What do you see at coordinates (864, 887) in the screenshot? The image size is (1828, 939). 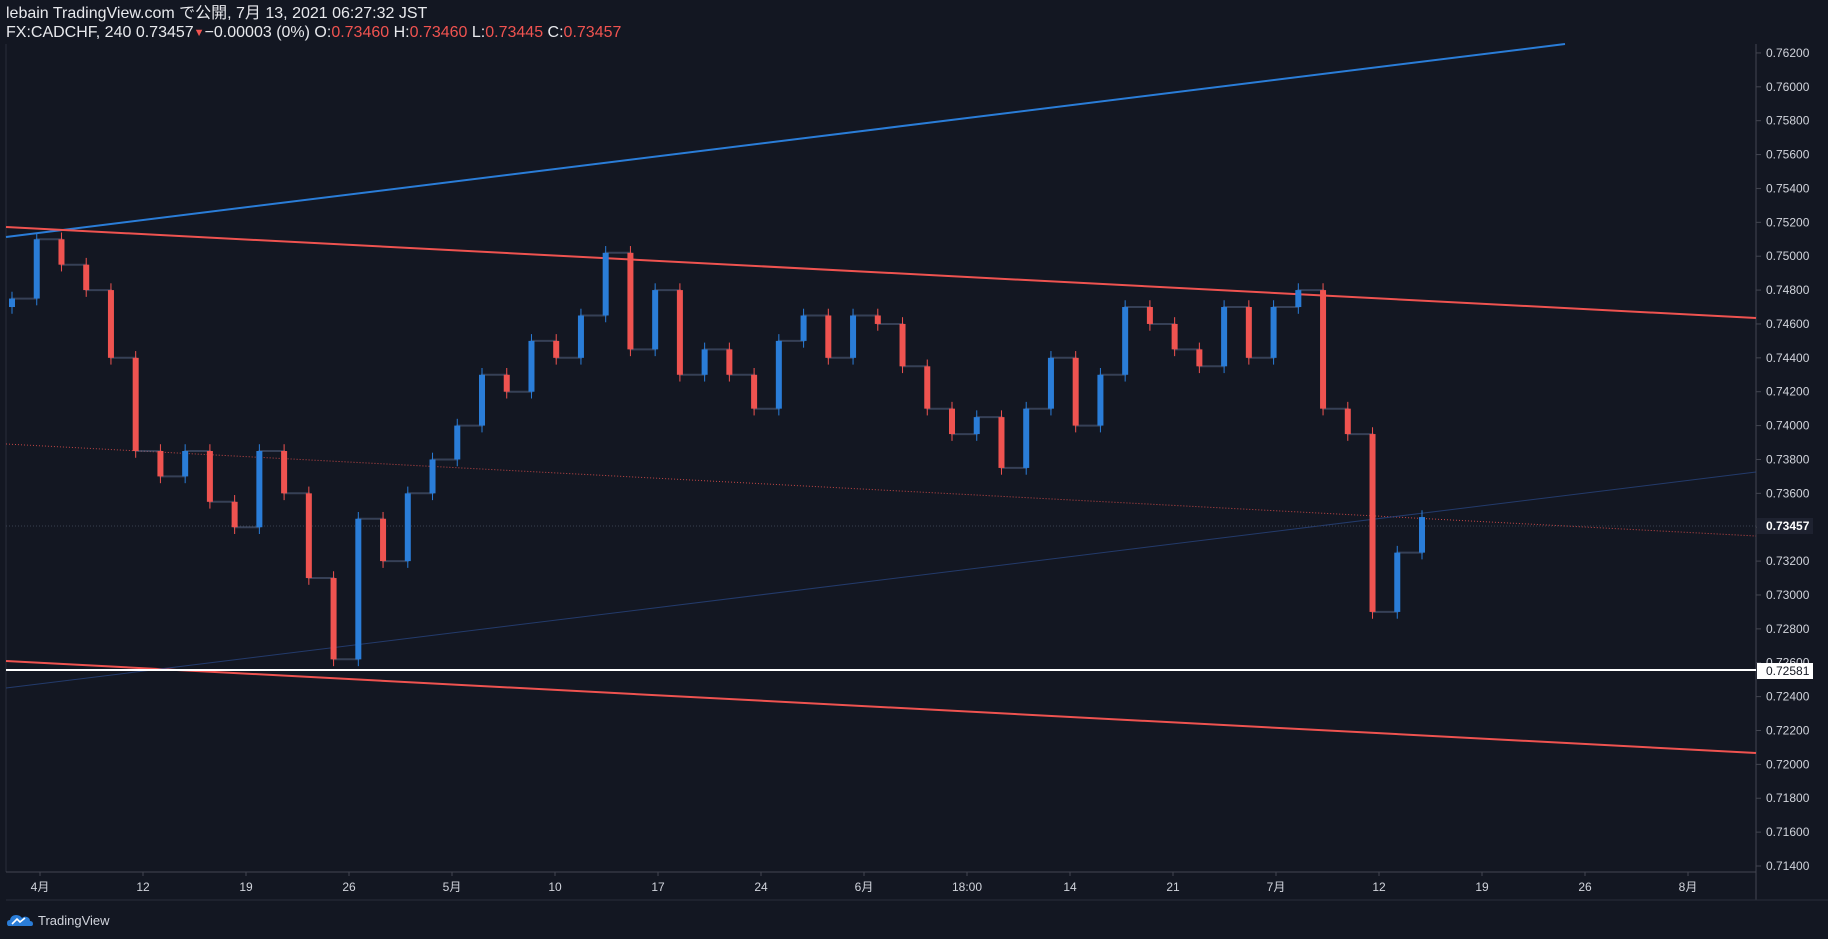 I see `x-tick-label: 6月` at bounding box center [864, 887].